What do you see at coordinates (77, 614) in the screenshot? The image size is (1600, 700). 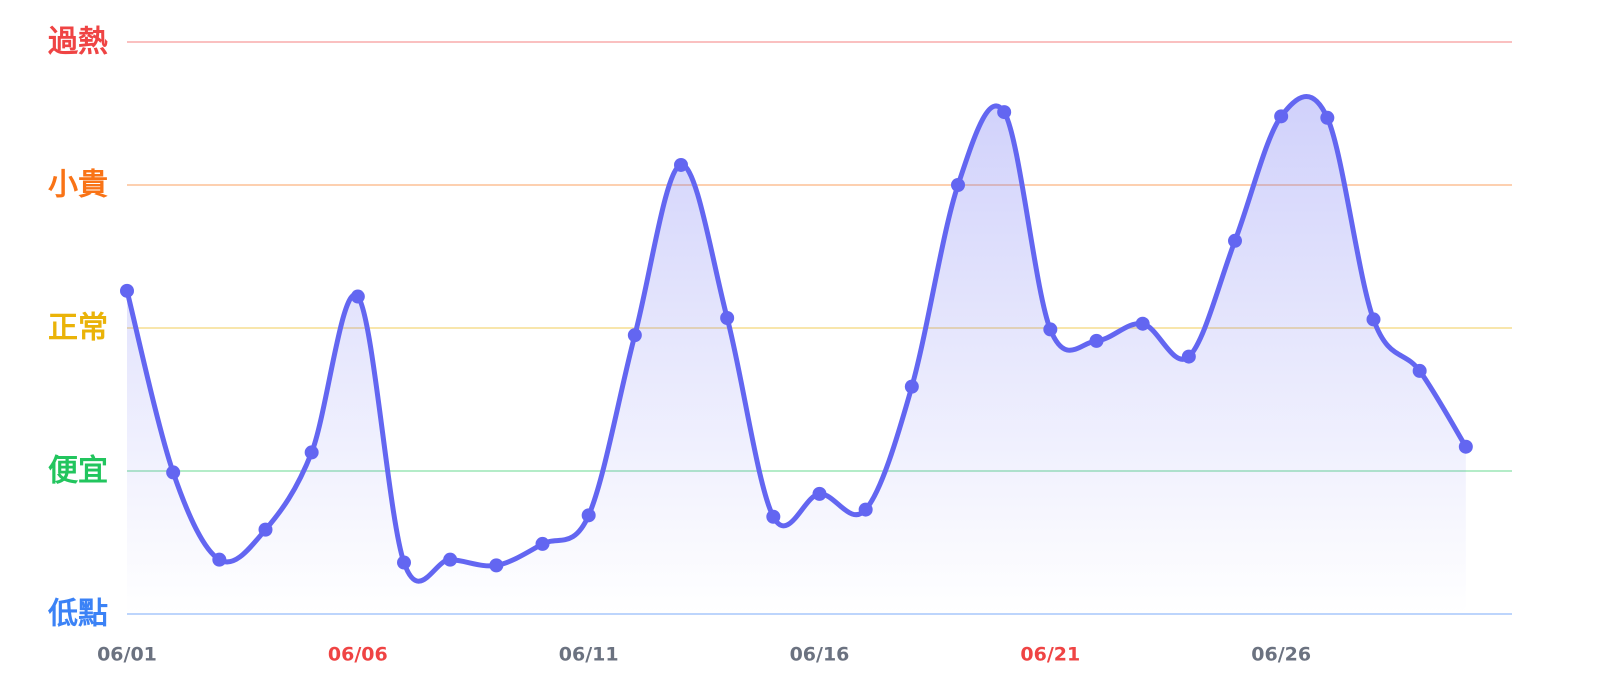 I see `y-tick-label: 低點` at bounding box center [77, 614].